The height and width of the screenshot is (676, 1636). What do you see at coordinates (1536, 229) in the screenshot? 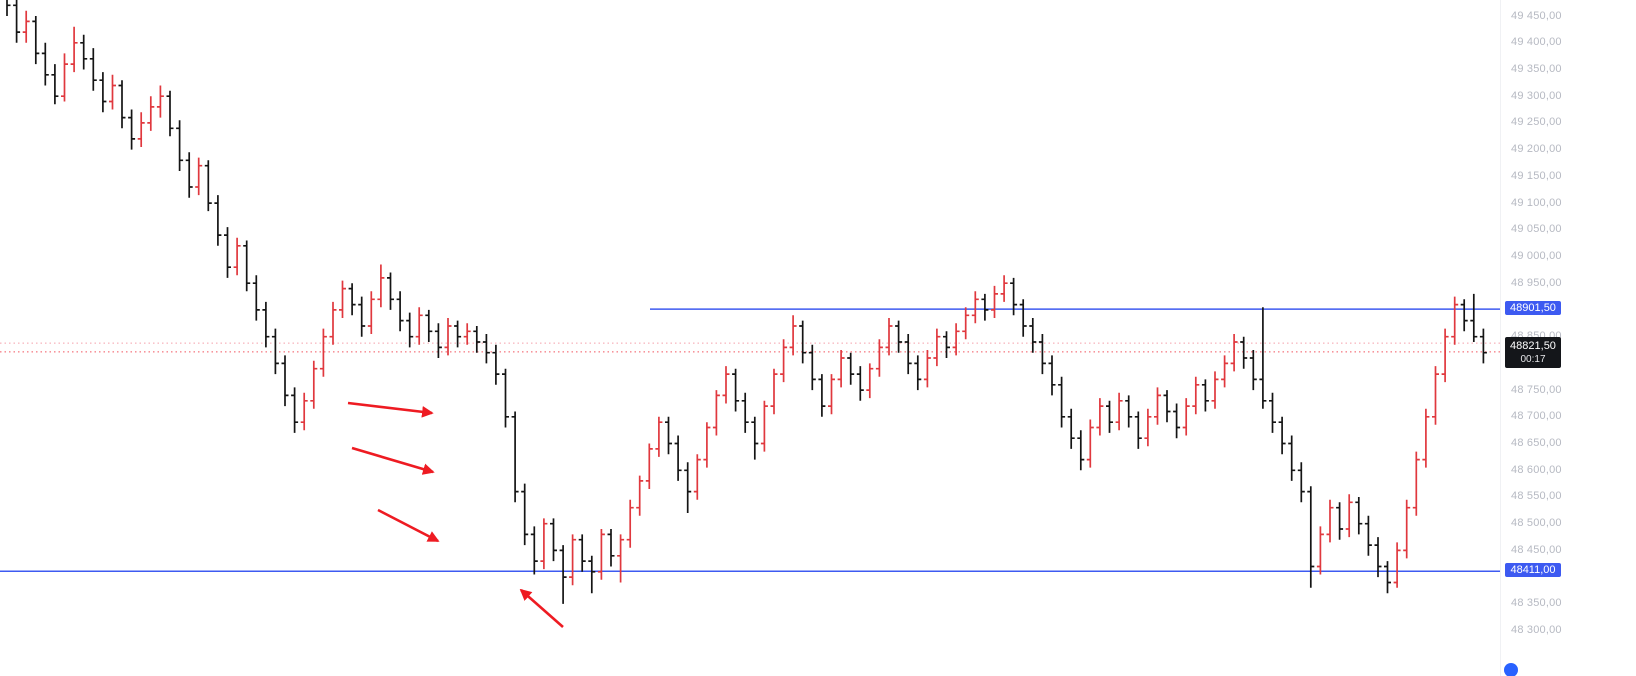
I see `price-tick-label: 49 050,00` at bounding box center [1536, 229].